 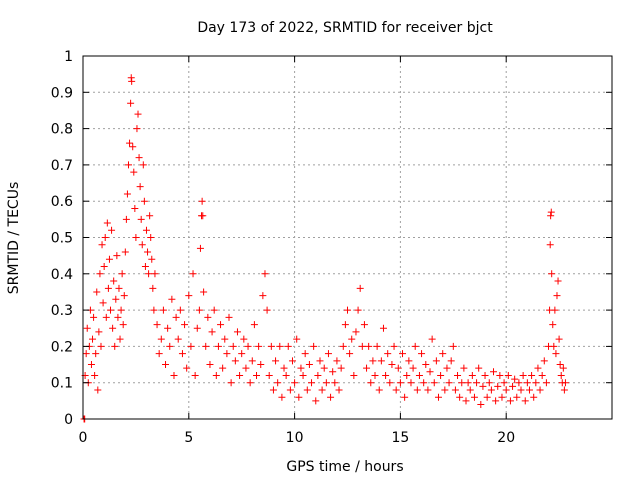 I want to click on y-tick-label: 0.6, so click(x=62, y=202).